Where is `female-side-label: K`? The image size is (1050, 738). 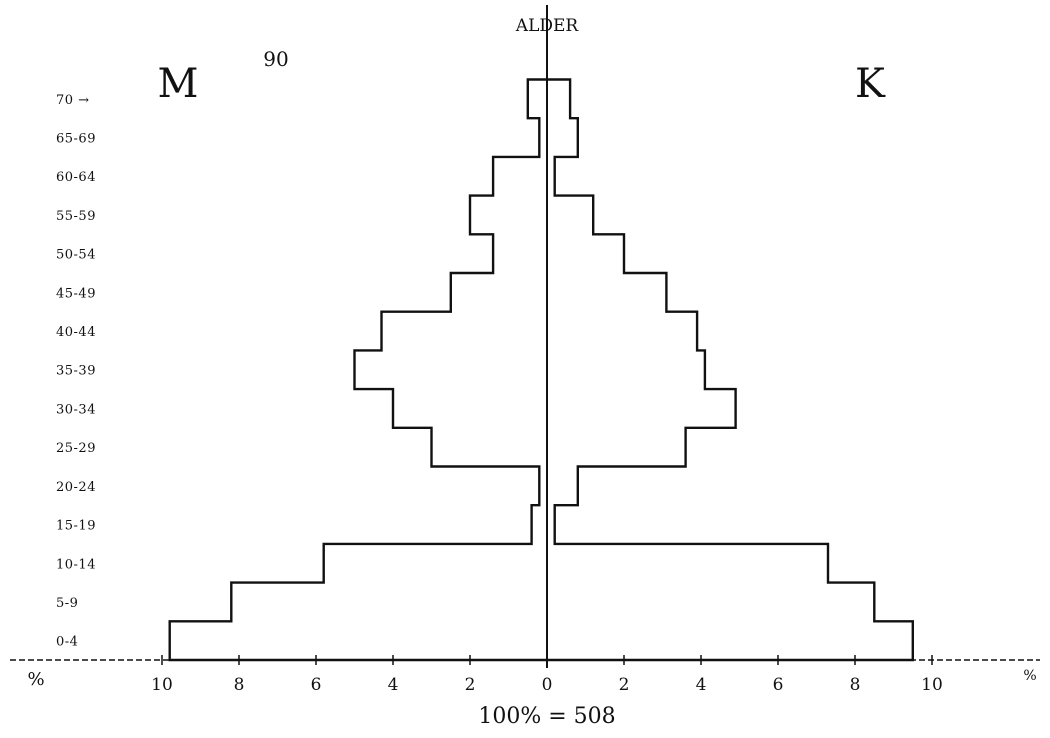
female-side-label: K is located at coordinates (870, 84).